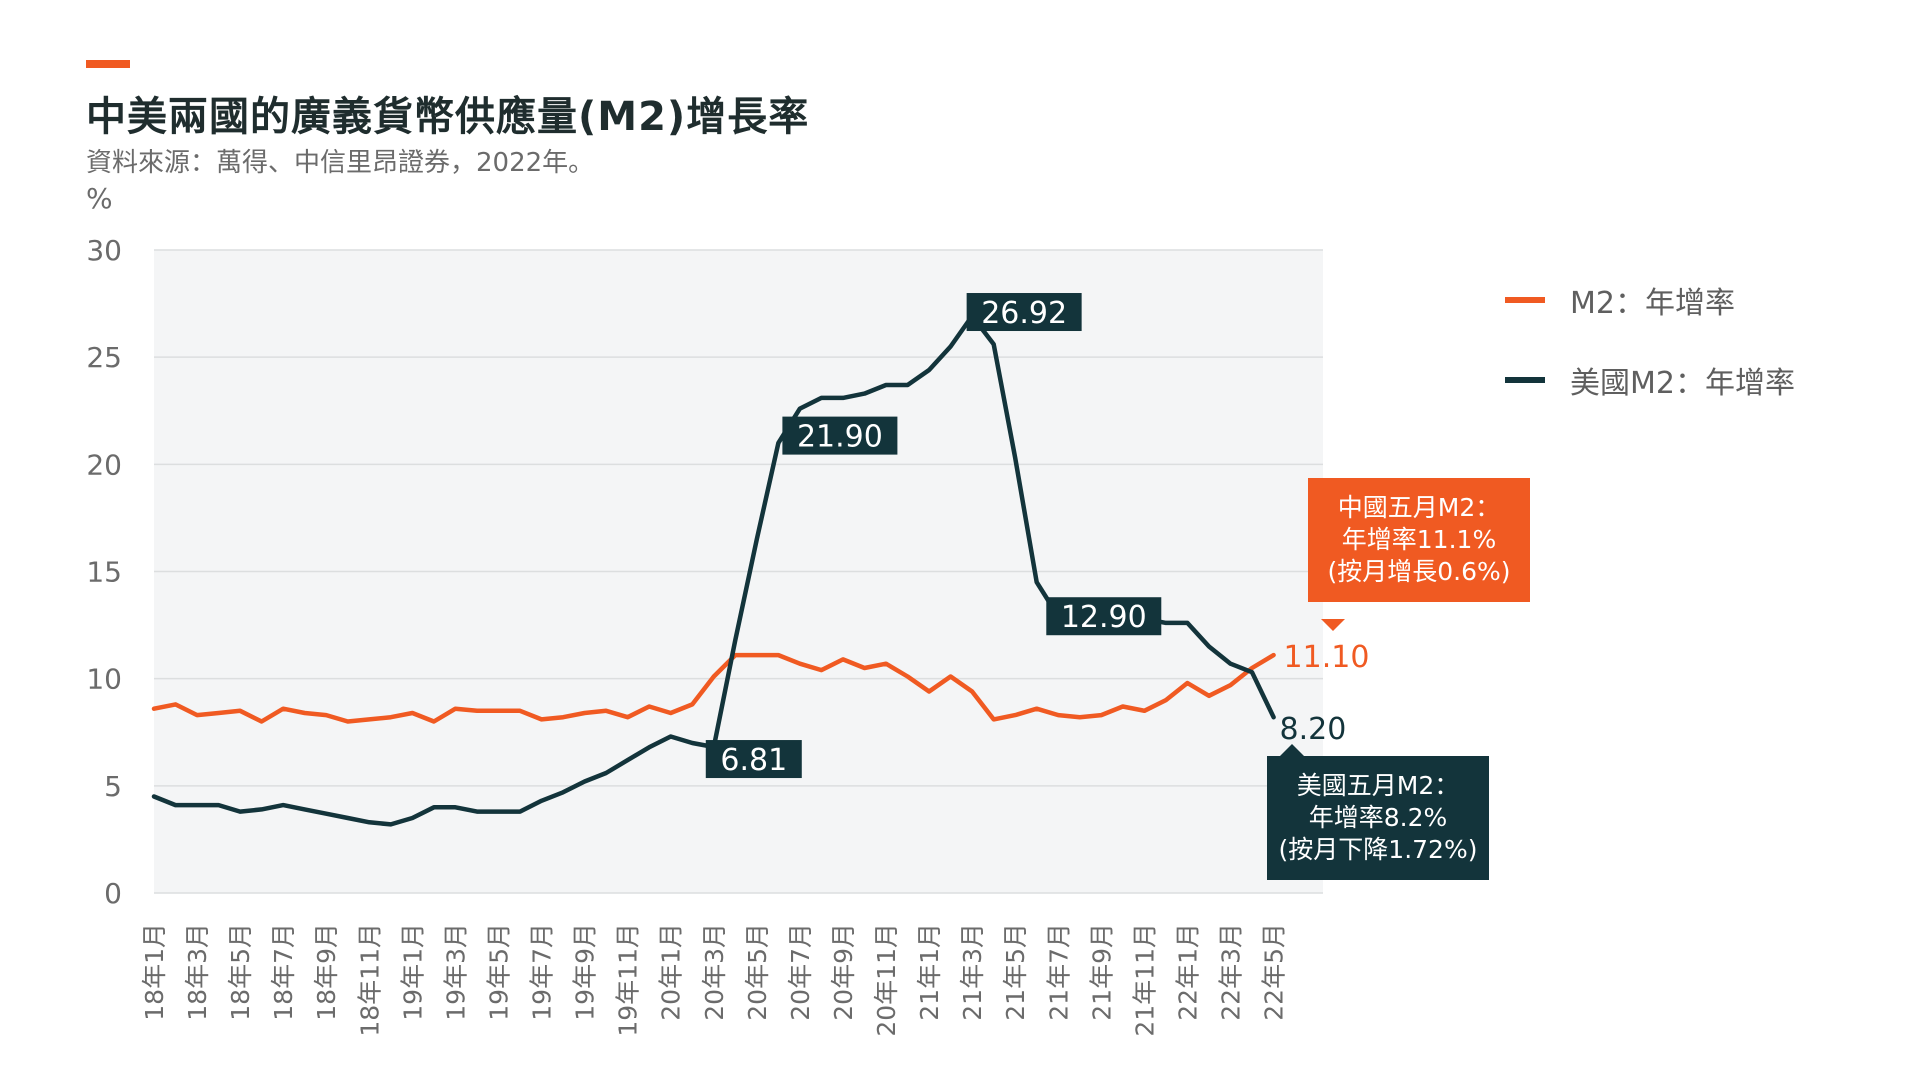  I want to click on y-tick-label: 0, so click(113, 893).